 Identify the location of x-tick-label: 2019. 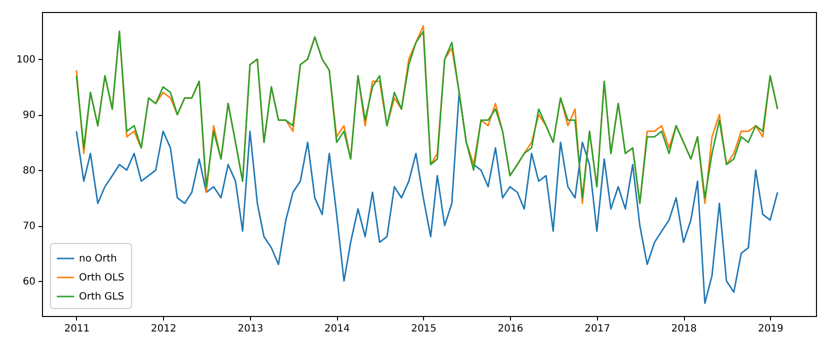
(771, 329).